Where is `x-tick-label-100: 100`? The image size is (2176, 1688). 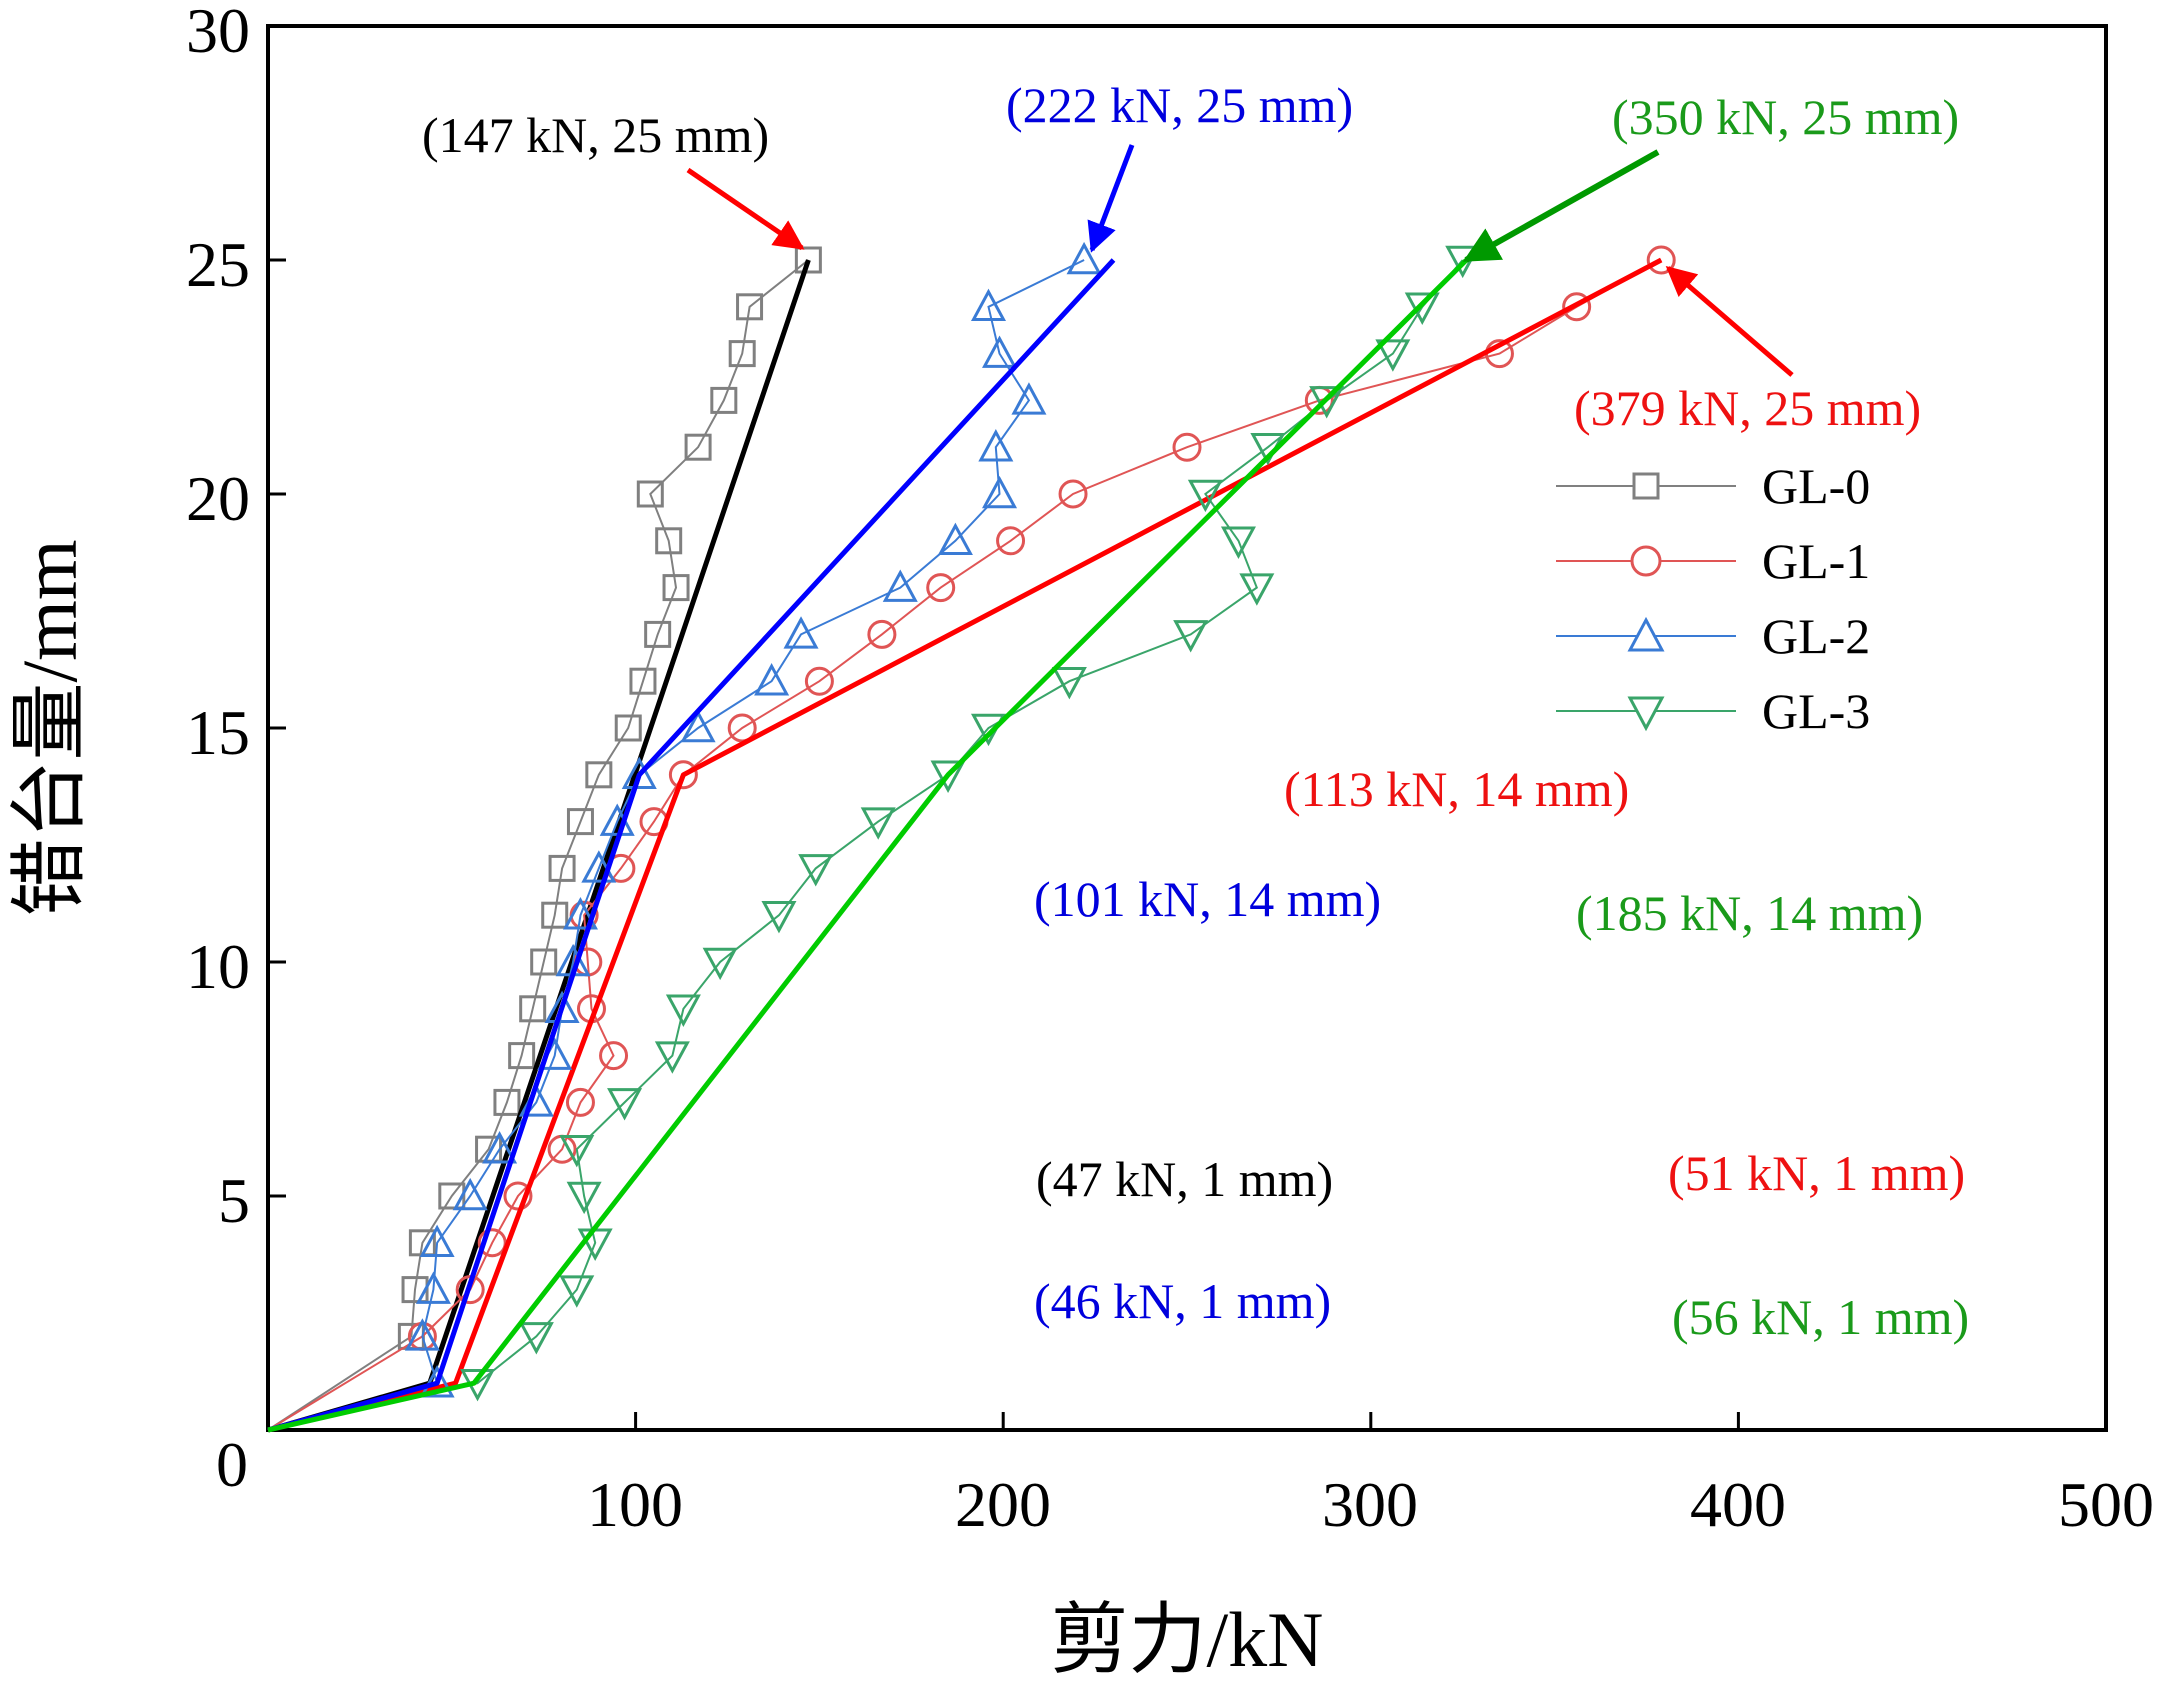
x-tick-label-100: 100 is located at coordinates (635, 1504).